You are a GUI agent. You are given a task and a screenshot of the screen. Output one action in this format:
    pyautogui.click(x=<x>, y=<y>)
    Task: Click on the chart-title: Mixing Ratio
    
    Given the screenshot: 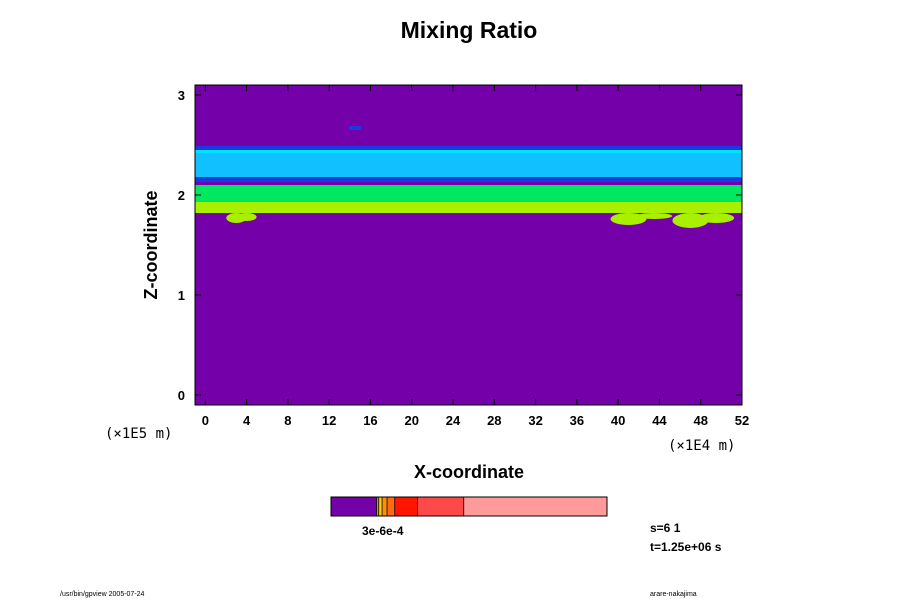 What is the action you would take?
    pyautogui.click(x=469, y=30)
    